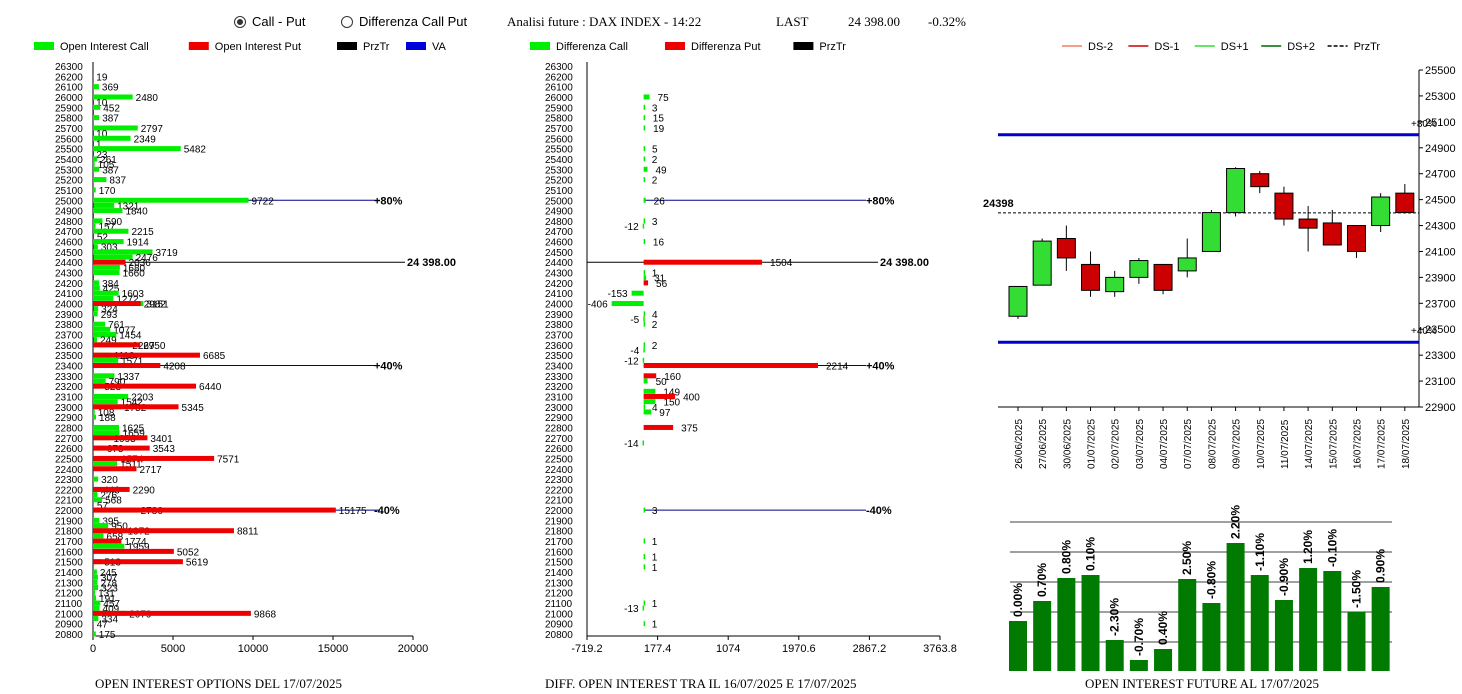 Image resolution: width=1462 pixels, height=694 pixels. Describe the element at coordinates (947, 21) in the screenshot. I see `last-change: -0.32%` at that location.